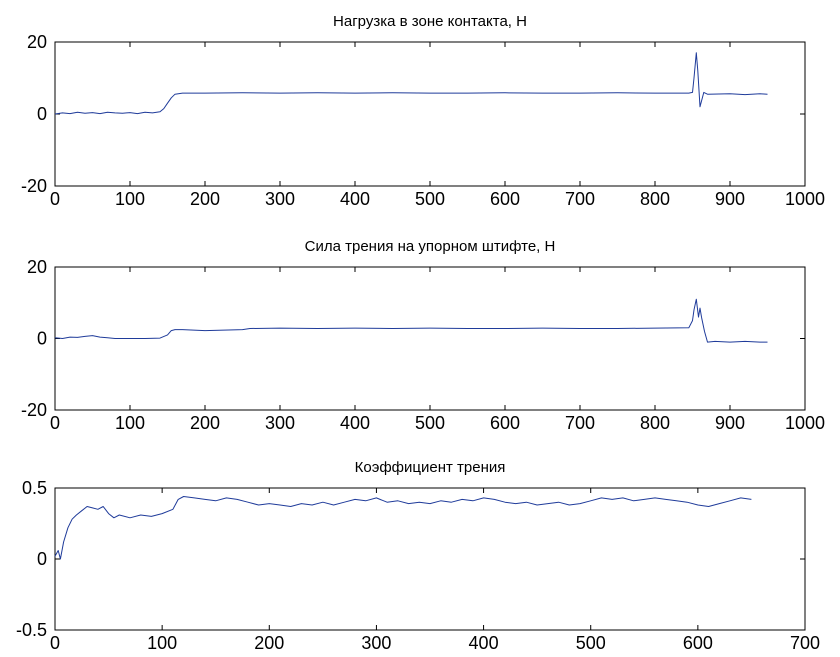  What do you see at coordinates (430, 21) in the screenshot?
I see `chart-title: Нагрузка в зоне контакта, Н` at bounding box center [430, 21].